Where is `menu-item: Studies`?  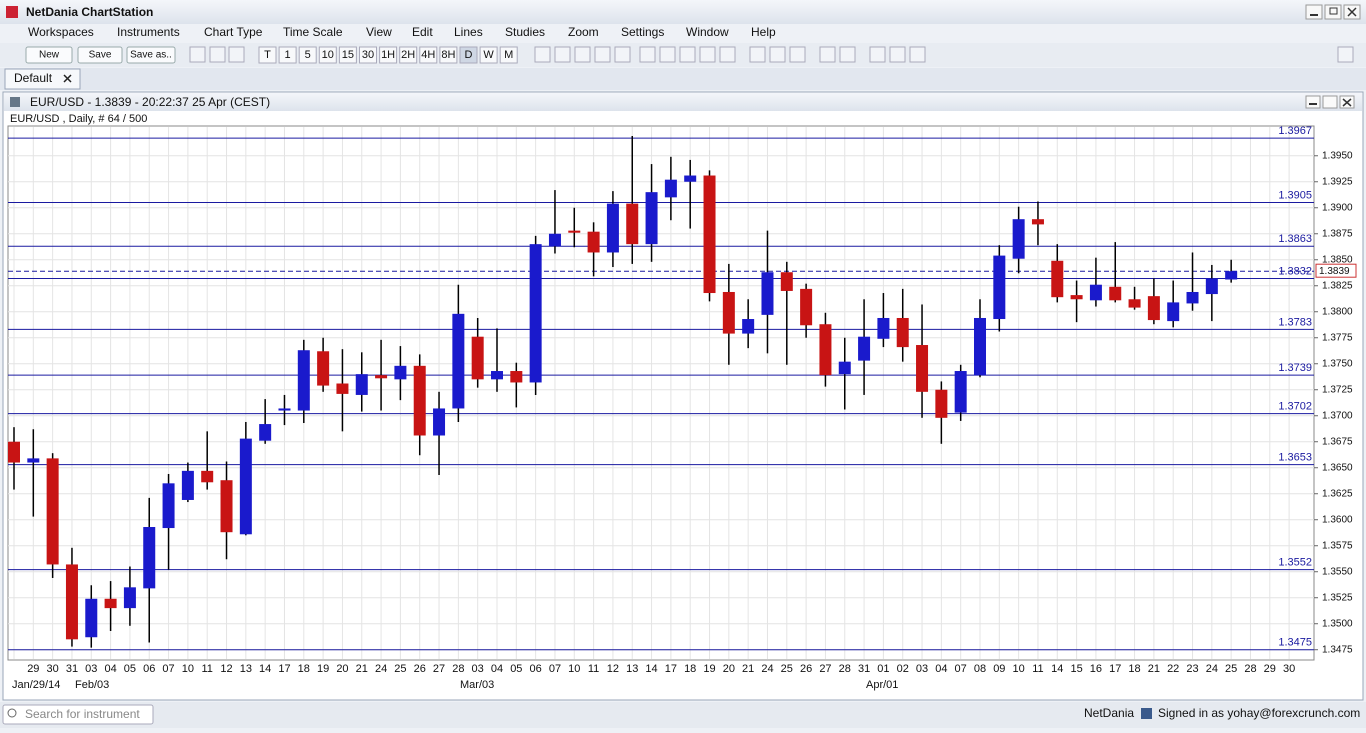 menu-item: Studies is located at coordinates (525, 32).